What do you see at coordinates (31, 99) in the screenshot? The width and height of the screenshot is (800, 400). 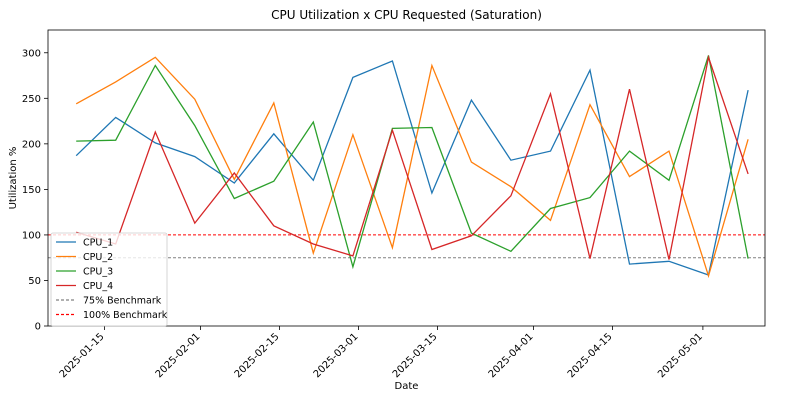 I see `y-tick-label: 250` at bounding box center [31, 99].